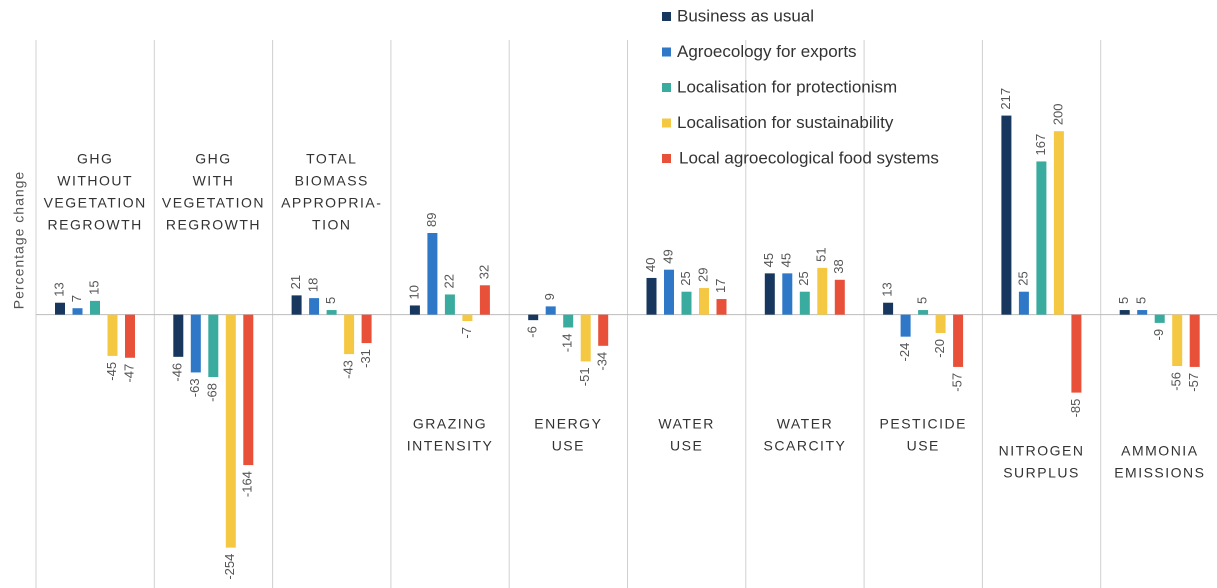  I want to click on value-label: -46, so click(177, 372).